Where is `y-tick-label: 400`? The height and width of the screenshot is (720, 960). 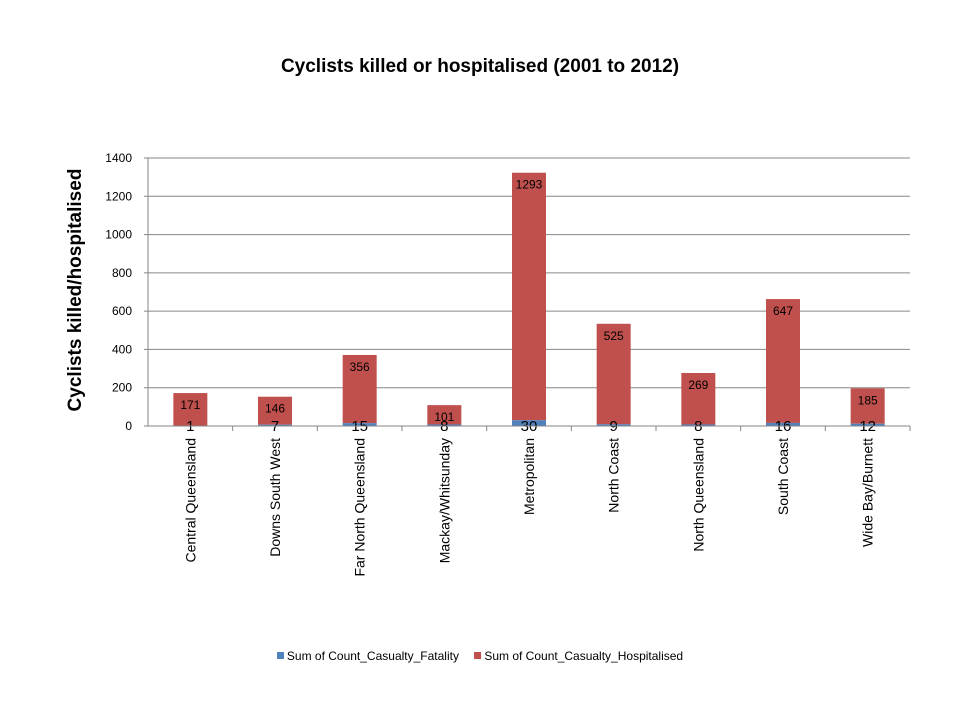 y-tick-label: 400 is located at coordinates (122, 349).